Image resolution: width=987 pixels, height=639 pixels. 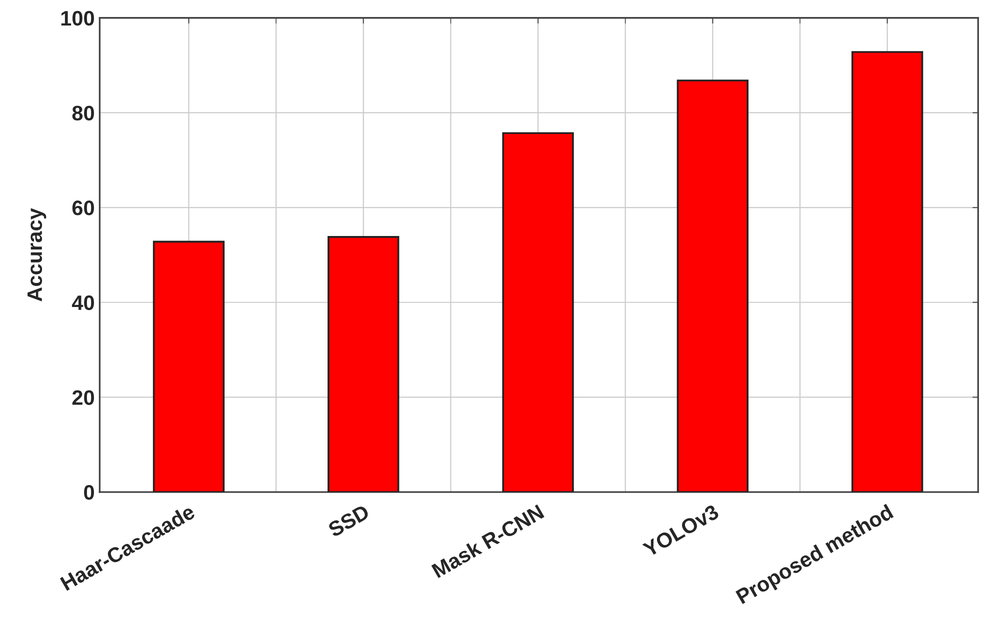 What do you see at coordinates (83, 113) in the screenshot?
I see `y-tick-label: 80` at bounding box center [83, 113].